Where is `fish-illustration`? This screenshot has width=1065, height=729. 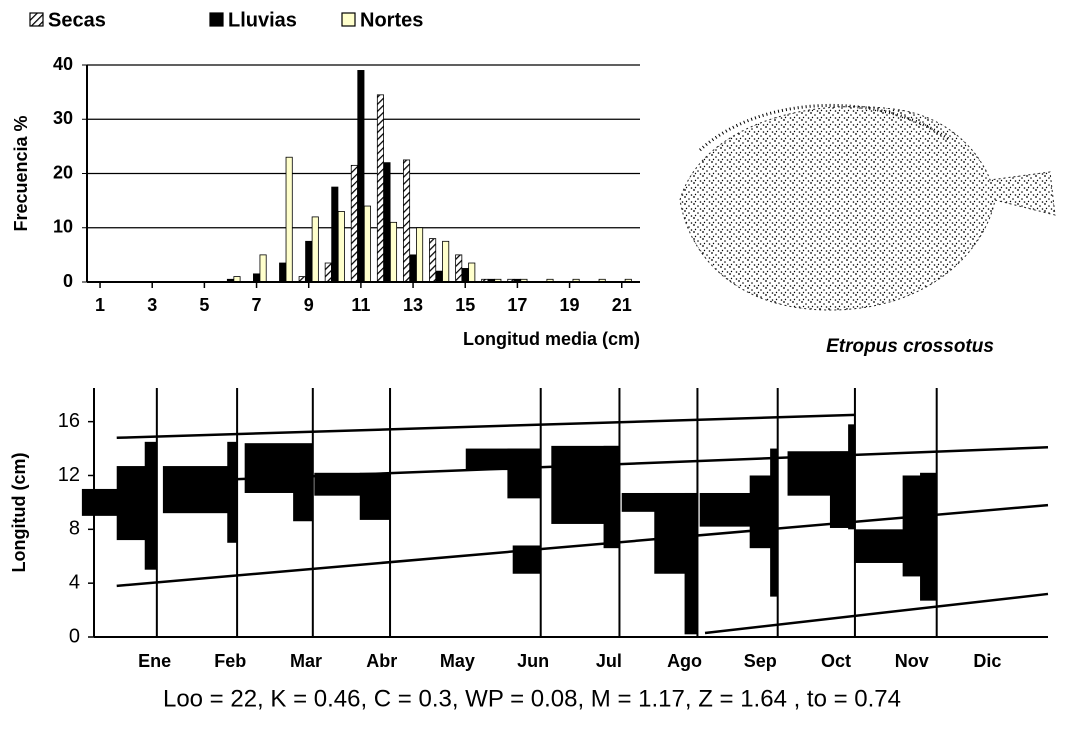
fish-illustration is located at coordinates (867, 207).